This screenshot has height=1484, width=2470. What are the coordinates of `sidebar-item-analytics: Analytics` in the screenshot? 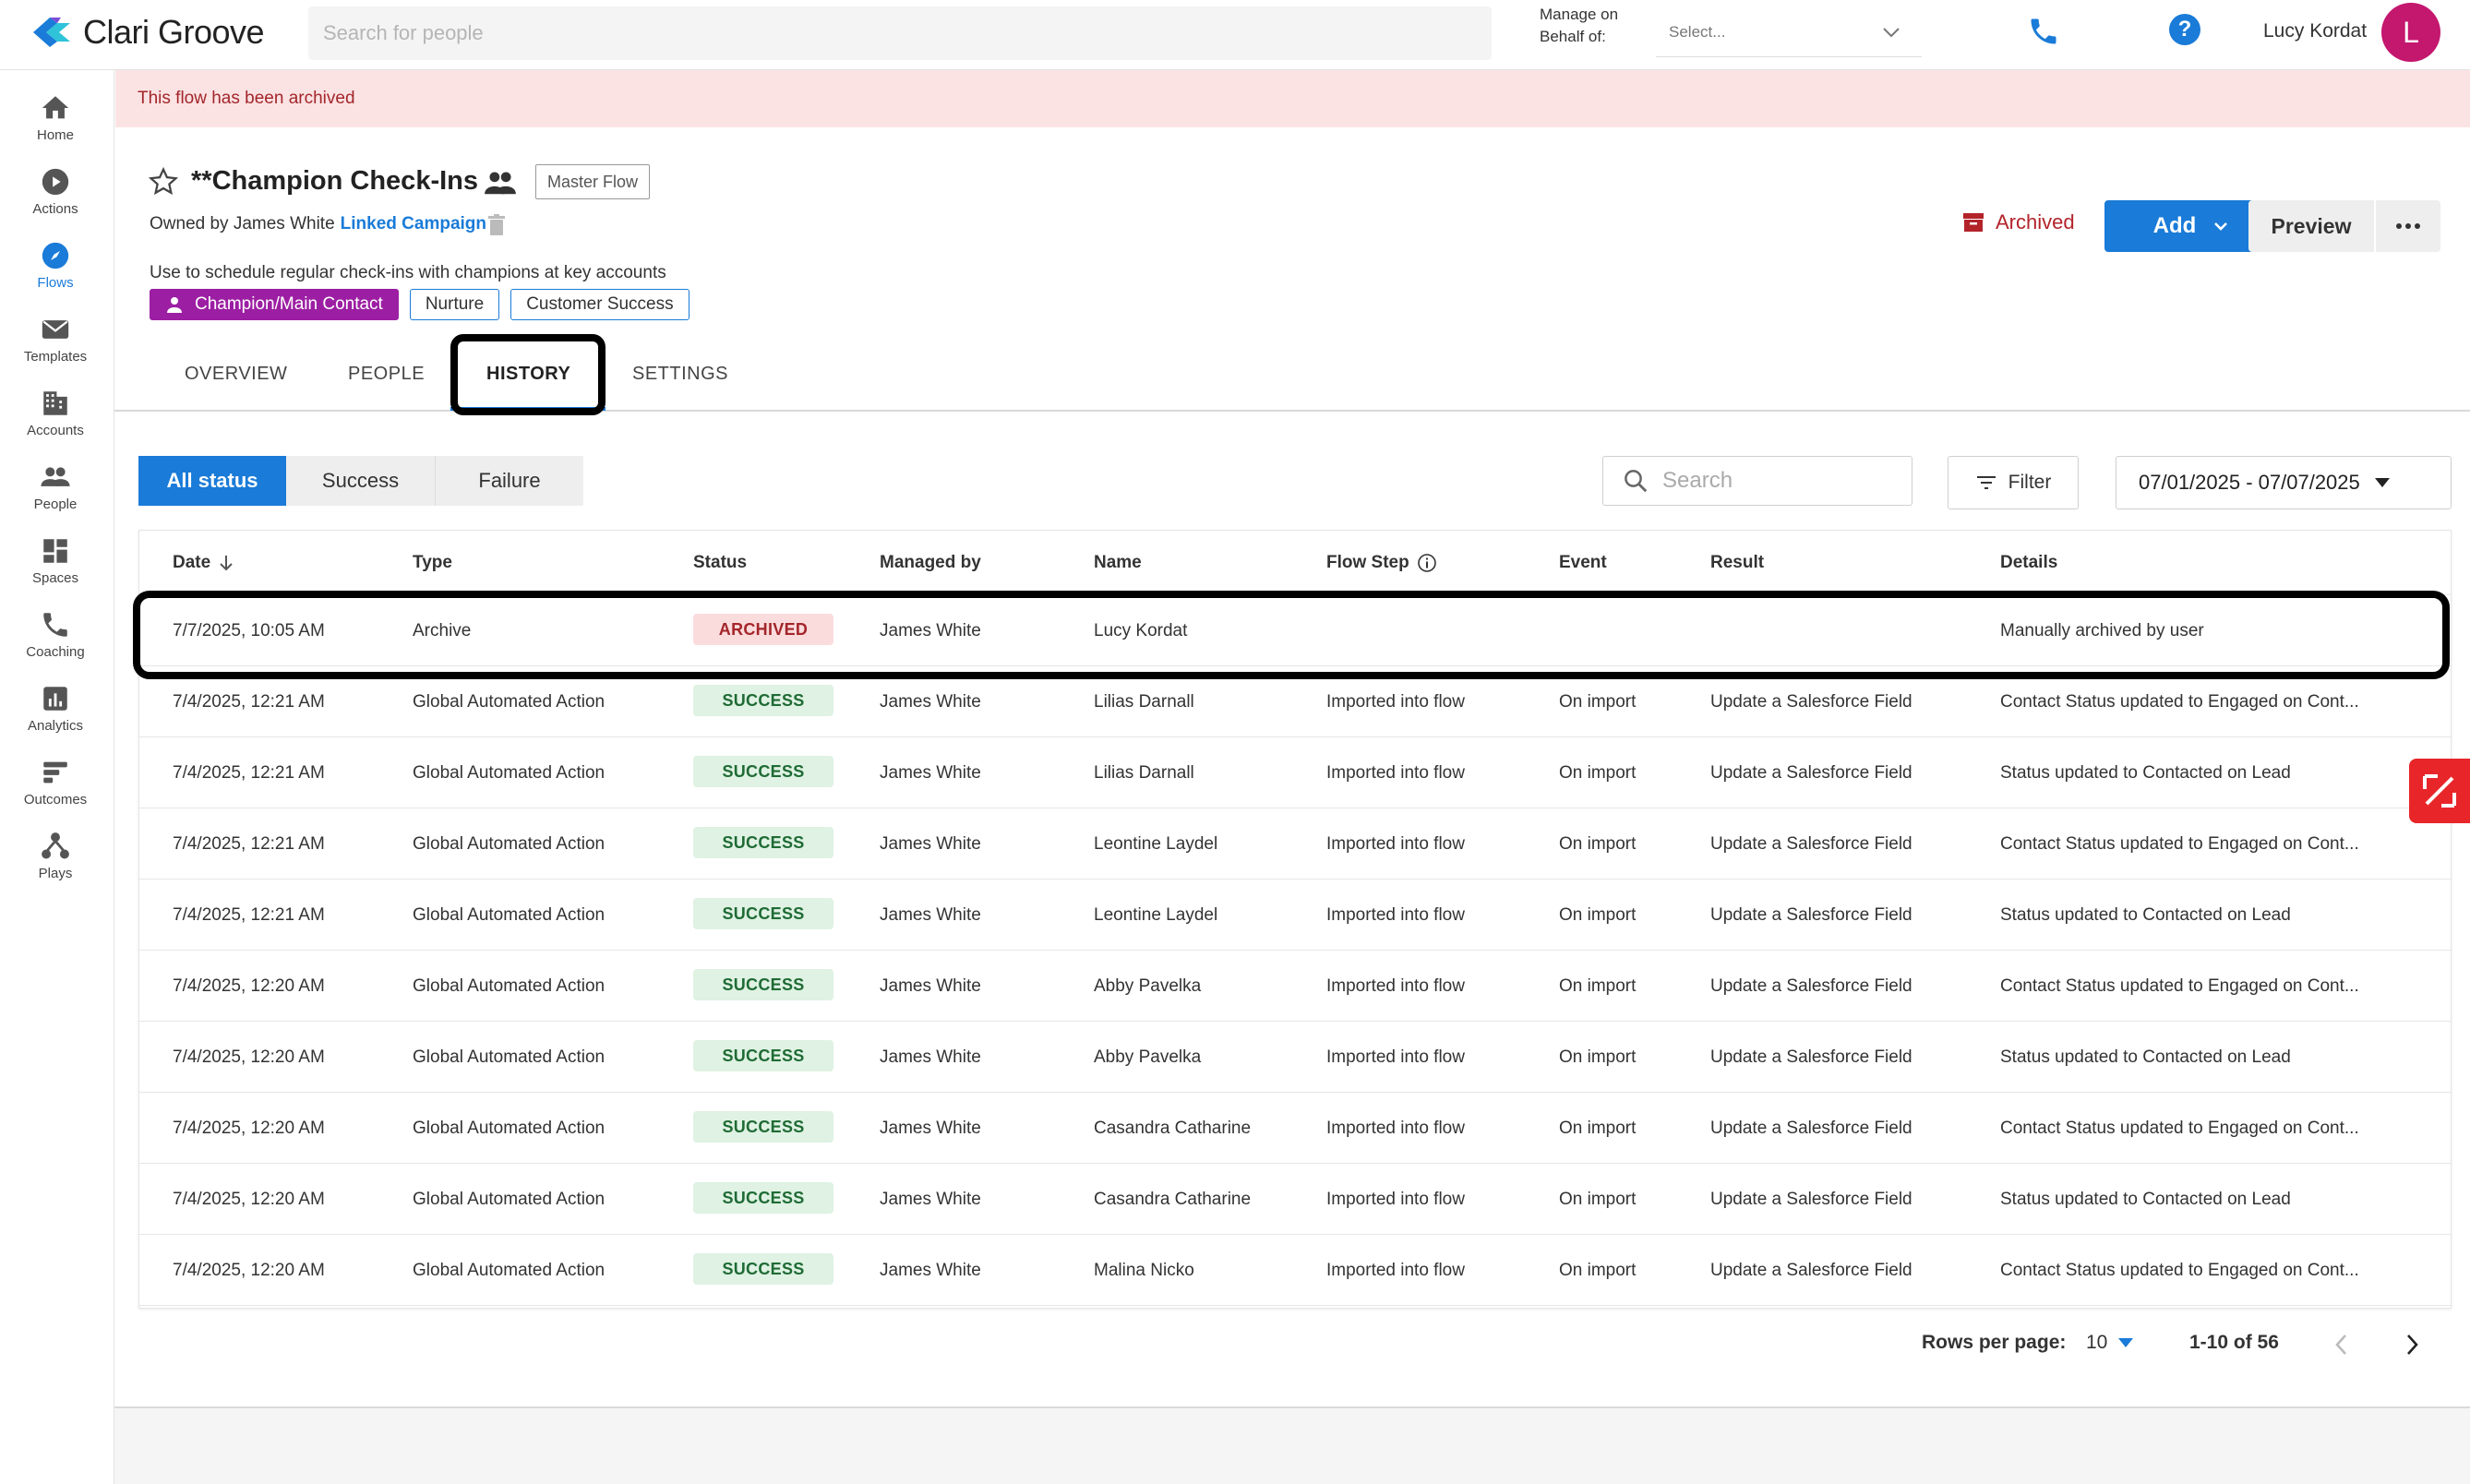 It's located at (55, 708).